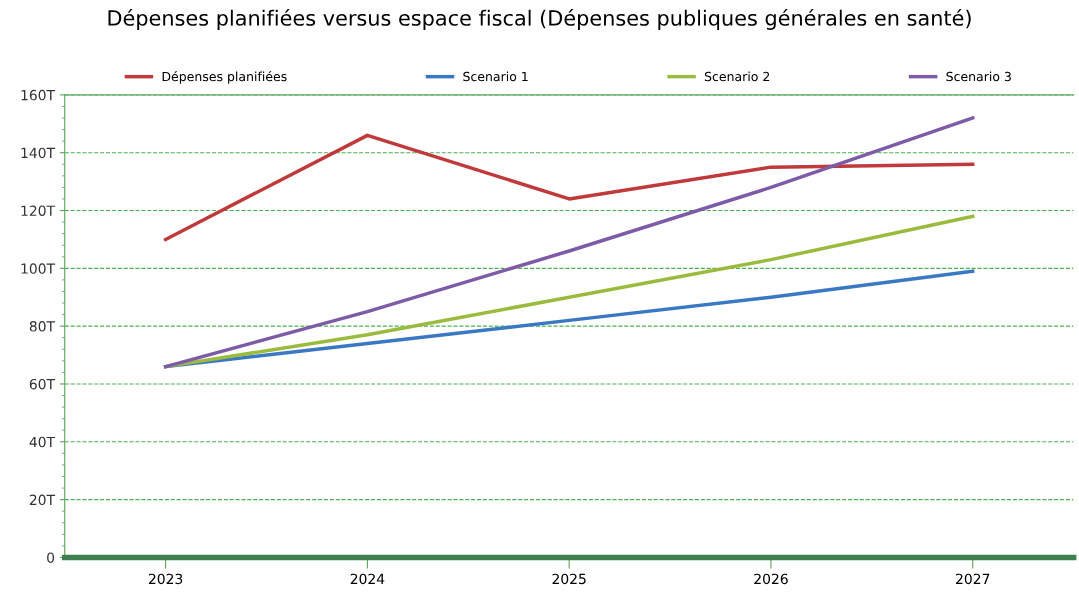 The image size is (1079, 593). What do you see at coordinates (367, 579) in the screenshot?
I see `x-tick-label: 2024` at bounding box center [367, 579].